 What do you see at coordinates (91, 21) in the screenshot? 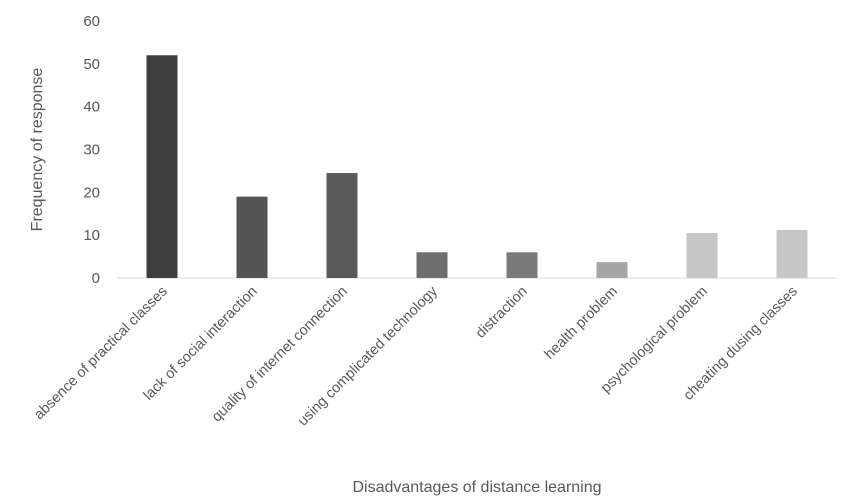
I see `y-tick-label: 60` at bounding box center [91, 21].